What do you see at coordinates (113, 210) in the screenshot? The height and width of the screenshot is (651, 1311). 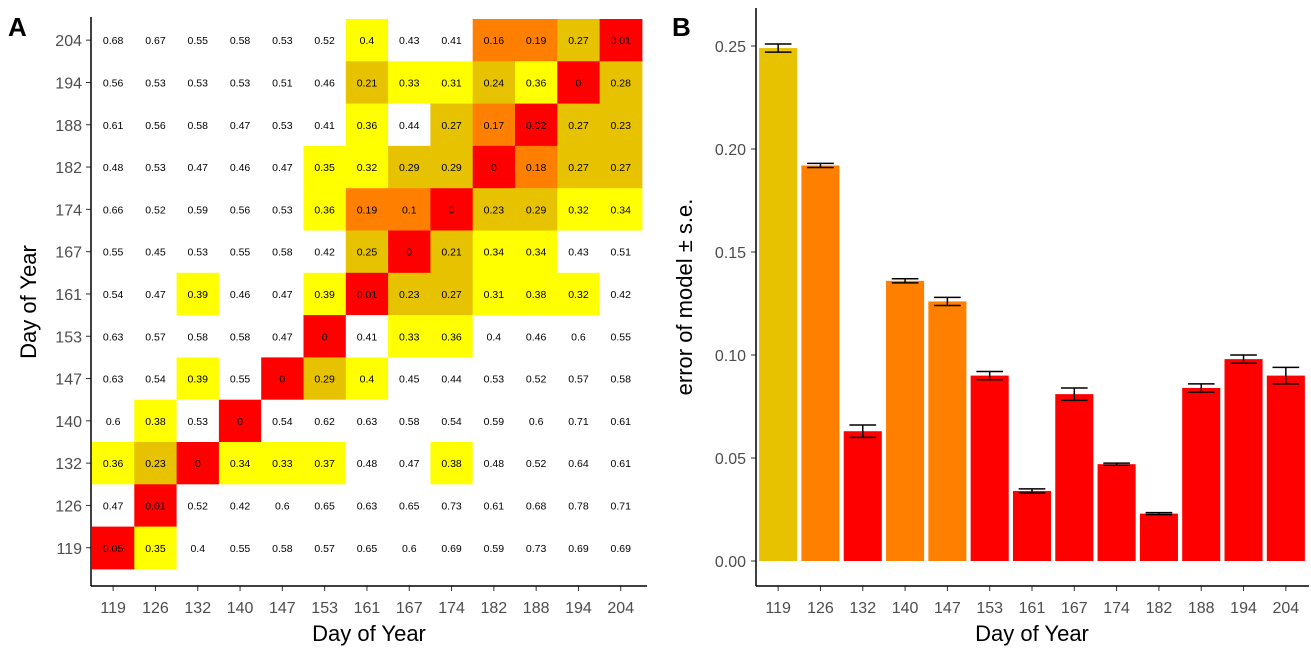 I see `heatmap-cell-label: 0.66` at bounding box center [113, 210].